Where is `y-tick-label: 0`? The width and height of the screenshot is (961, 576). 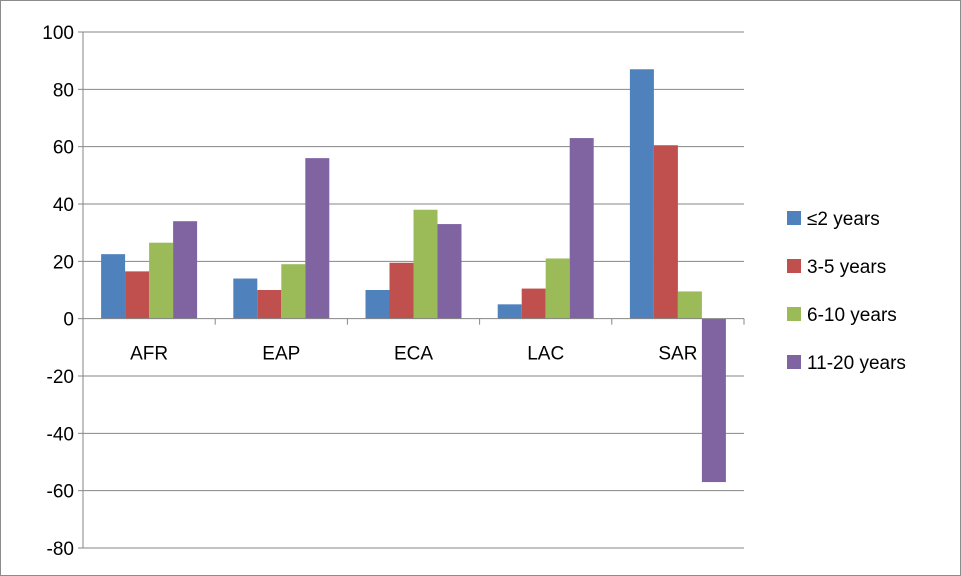
y-tick-label: 0 is located at coordinates (68, 320).